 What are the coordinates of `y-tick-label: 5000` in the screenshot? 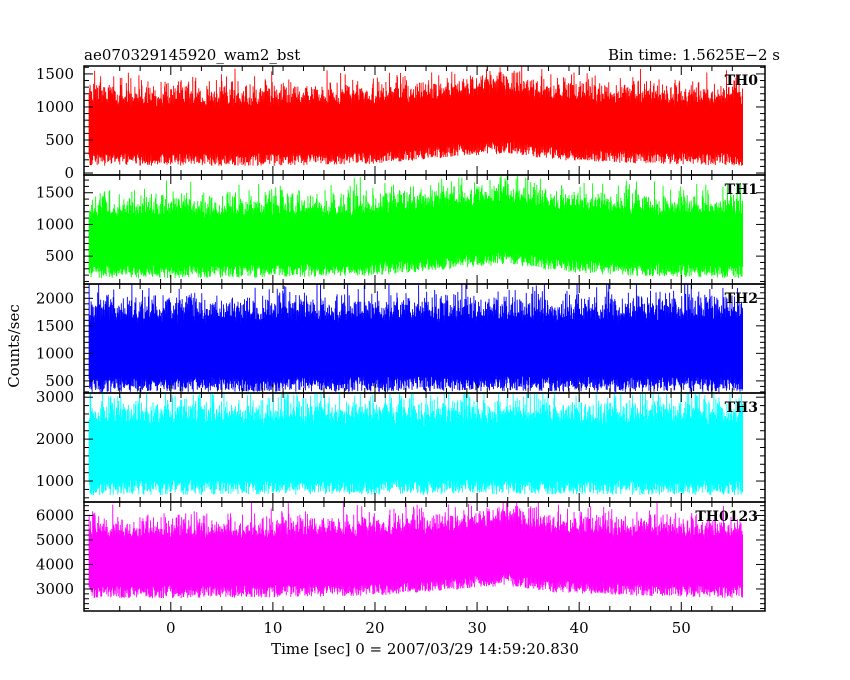 It's located at (55, 540).